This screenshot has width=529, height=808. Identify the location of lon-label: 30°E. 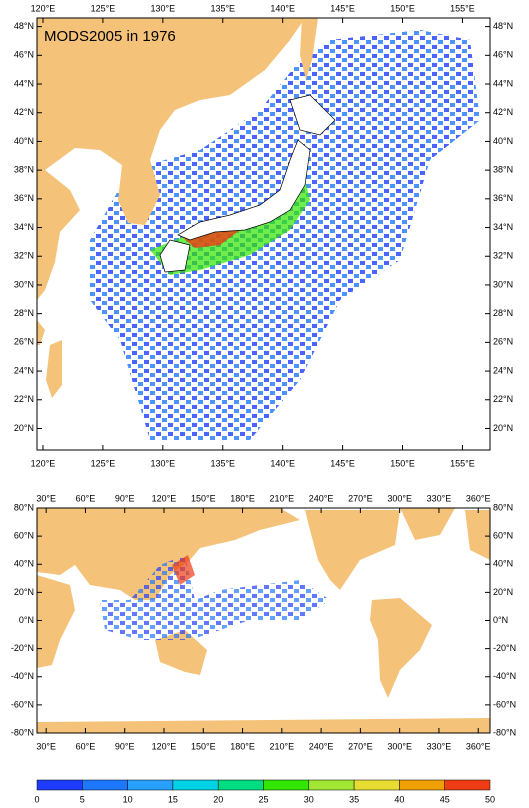
(46, 498).